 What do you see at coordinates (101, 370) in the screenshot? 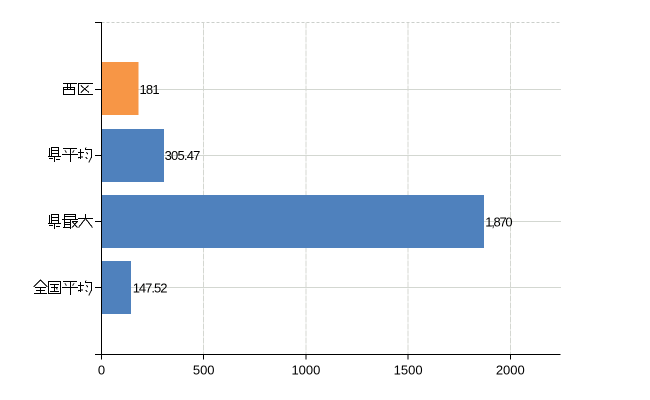
I see `svg-text: 0` at bounding box center [101, 370].